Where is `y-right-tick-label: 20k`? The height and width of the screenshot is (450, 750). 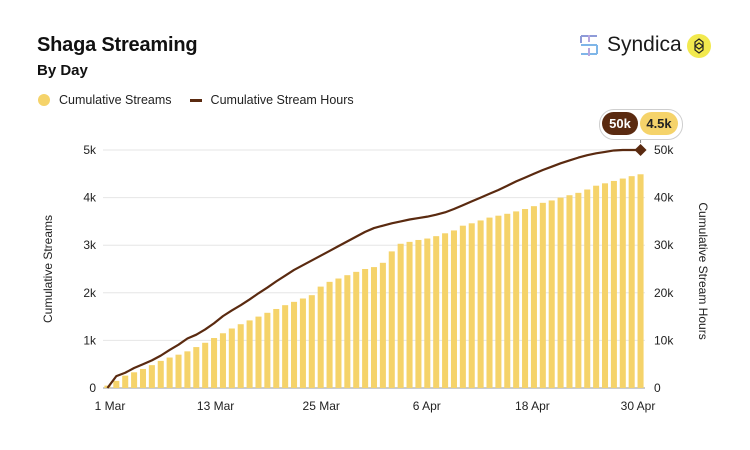 y-right-tick-label: 20k is located at coordinates (664, 293).